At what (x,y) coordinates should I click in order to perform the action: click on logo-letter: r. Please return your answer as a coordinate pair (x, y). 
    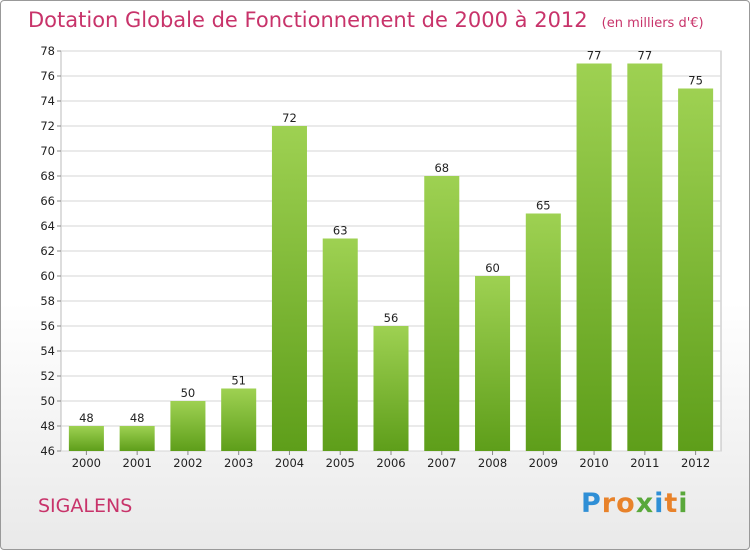
    Looking at the image, I should click on (609, 503).